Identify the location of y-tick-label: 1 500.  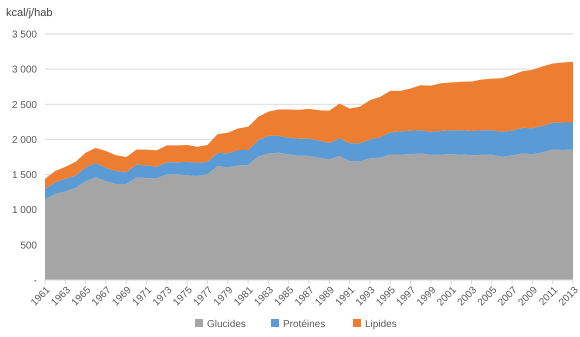
(25, 176).